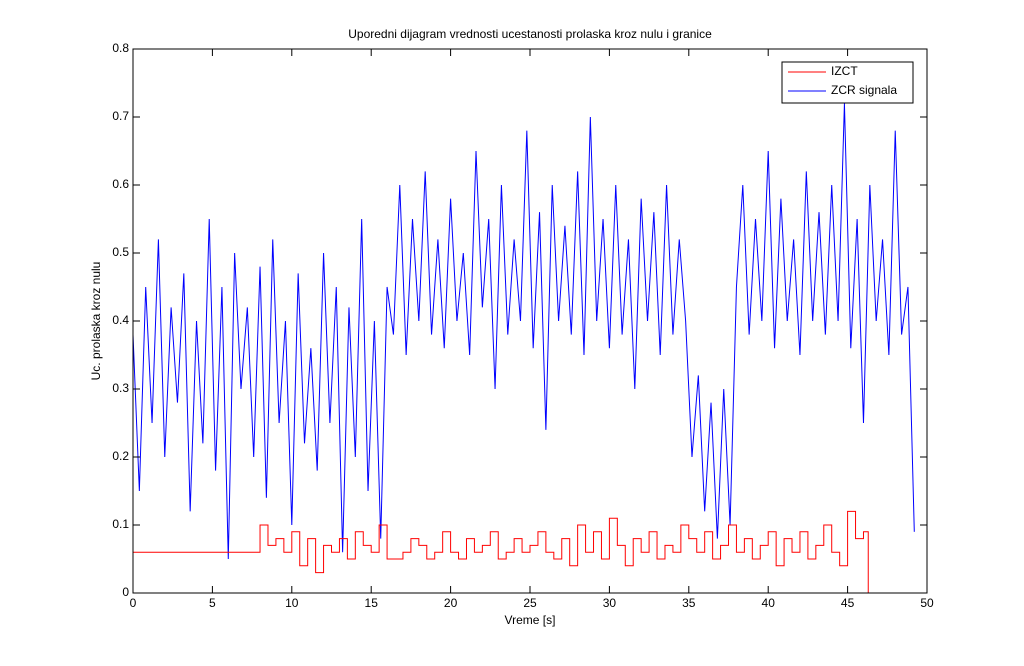 The height and width of the screenshot is (666, 1024). I want to click on y-tick-label: 0.5, so click(120, 252).